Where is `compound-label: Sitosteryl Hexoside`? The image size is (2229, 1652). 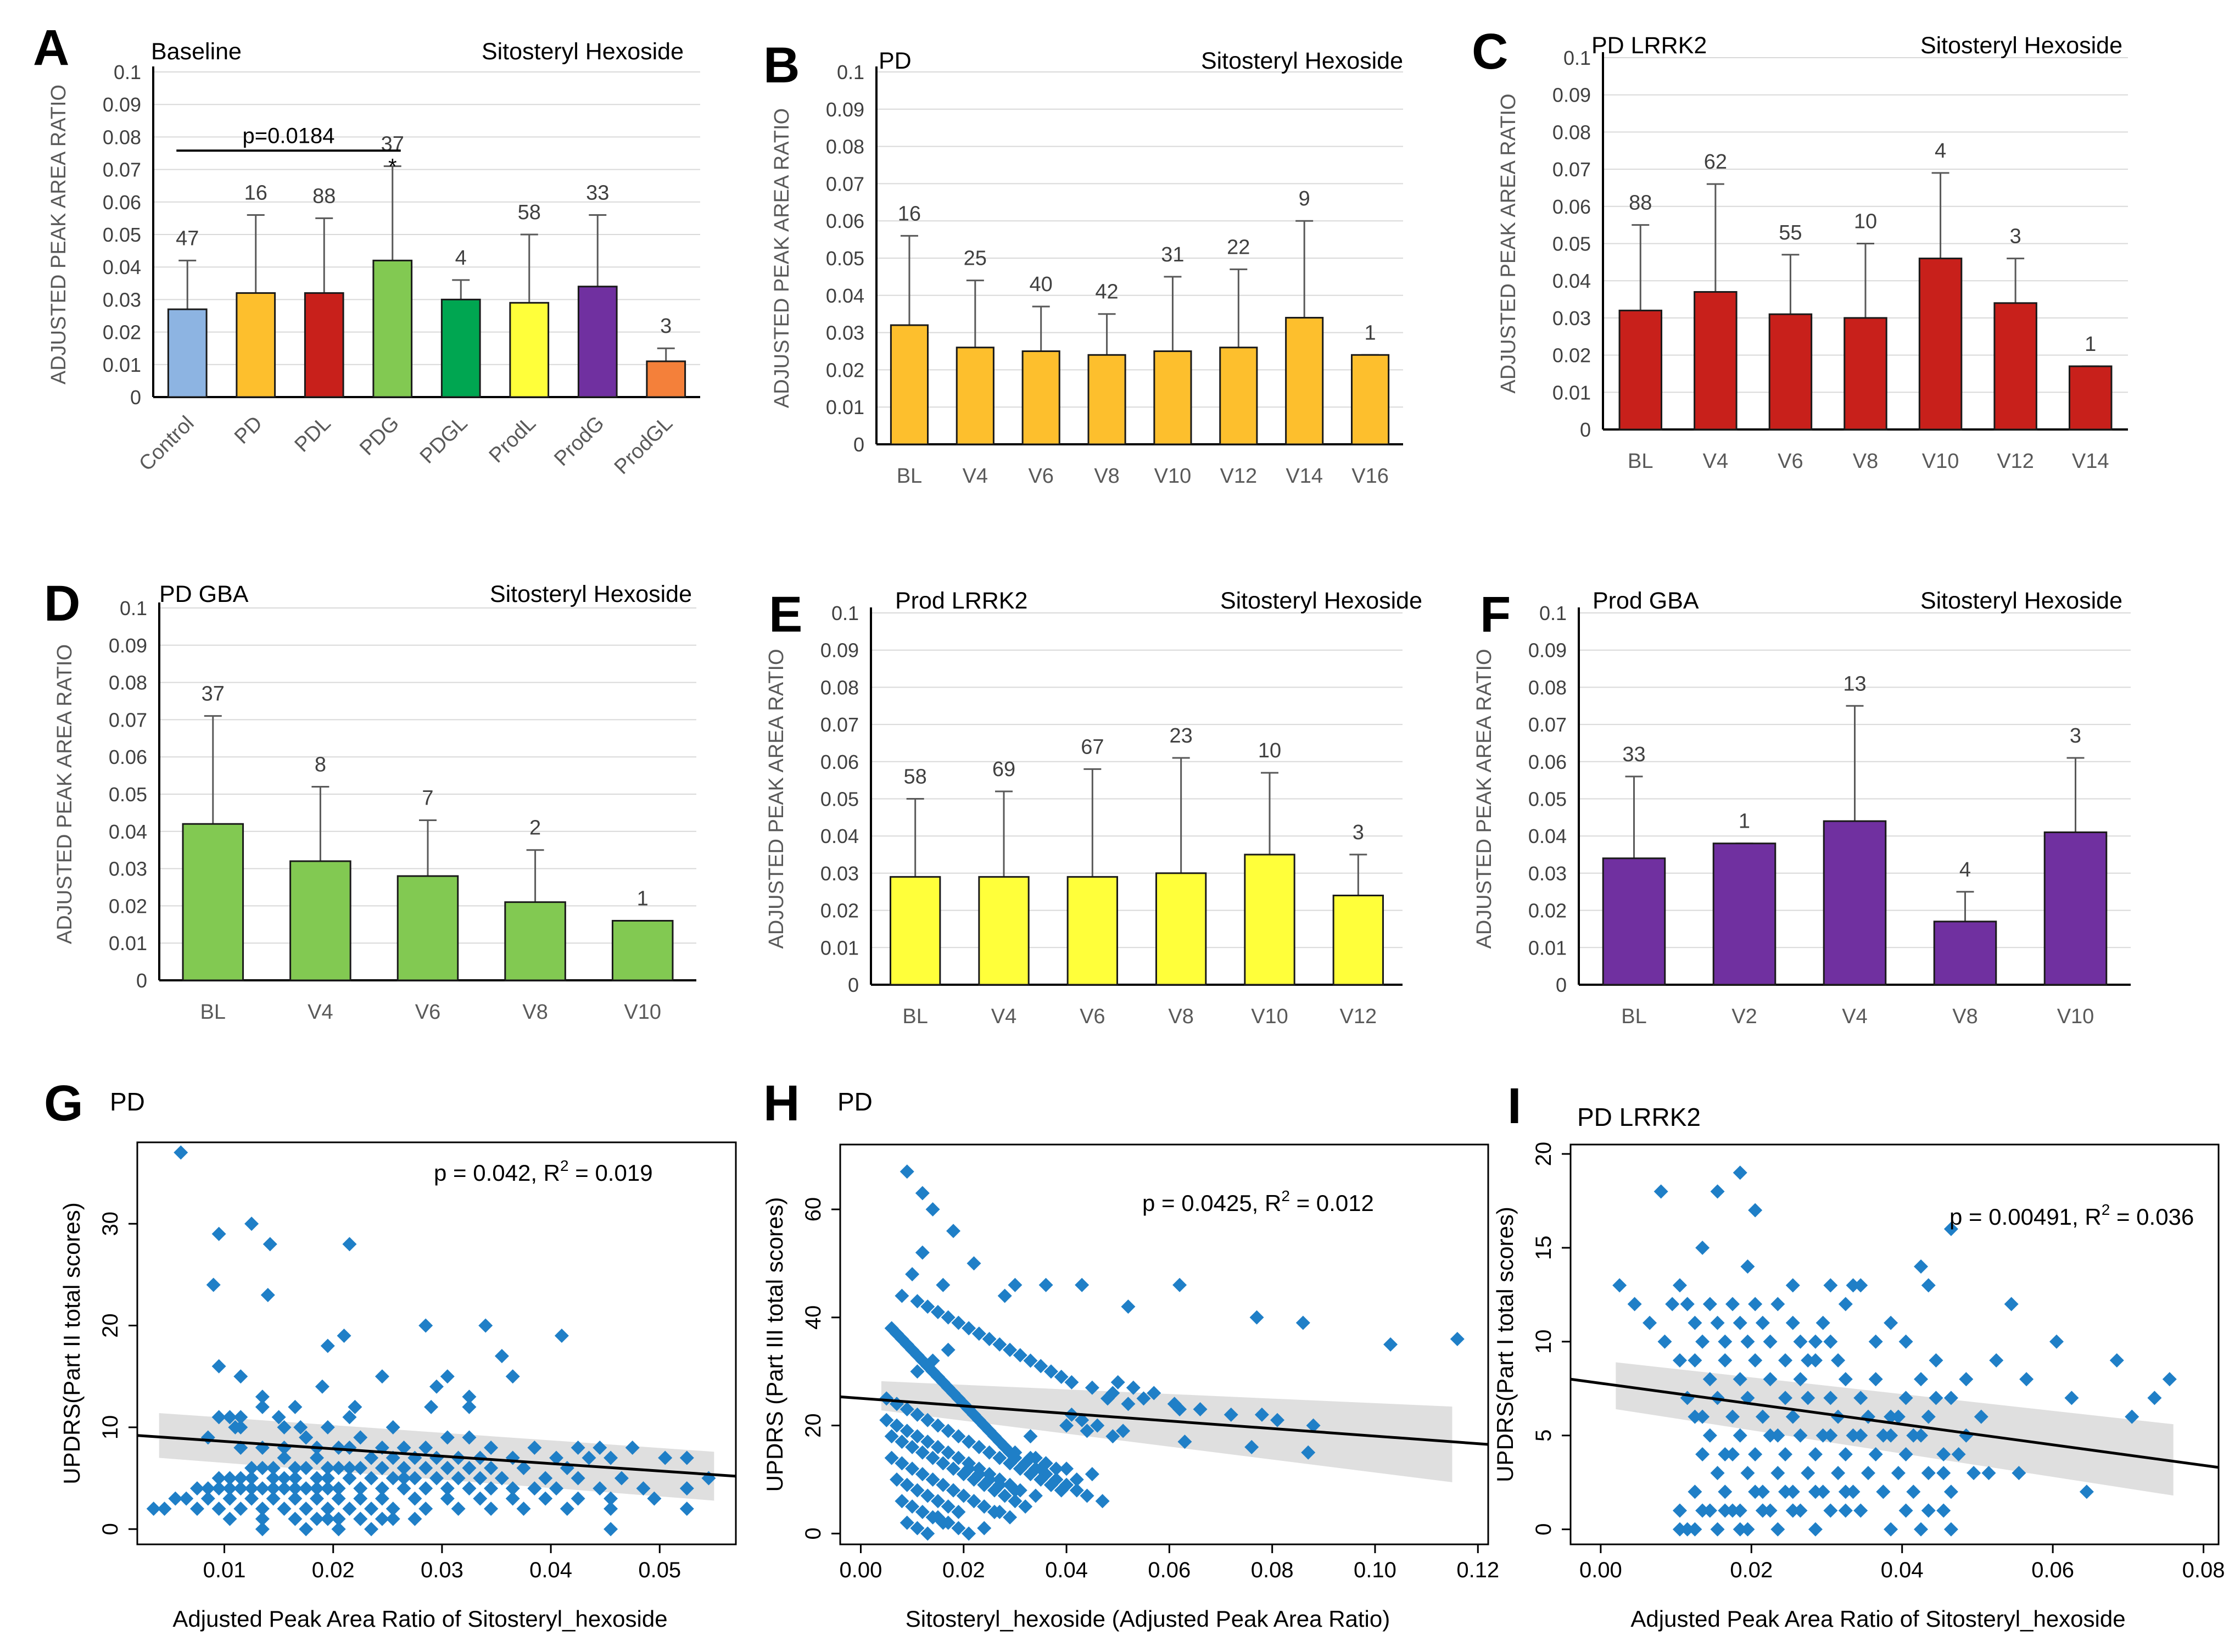
compound-label: Sitosteryl Hexoside is located at coordinates (2021, 45).